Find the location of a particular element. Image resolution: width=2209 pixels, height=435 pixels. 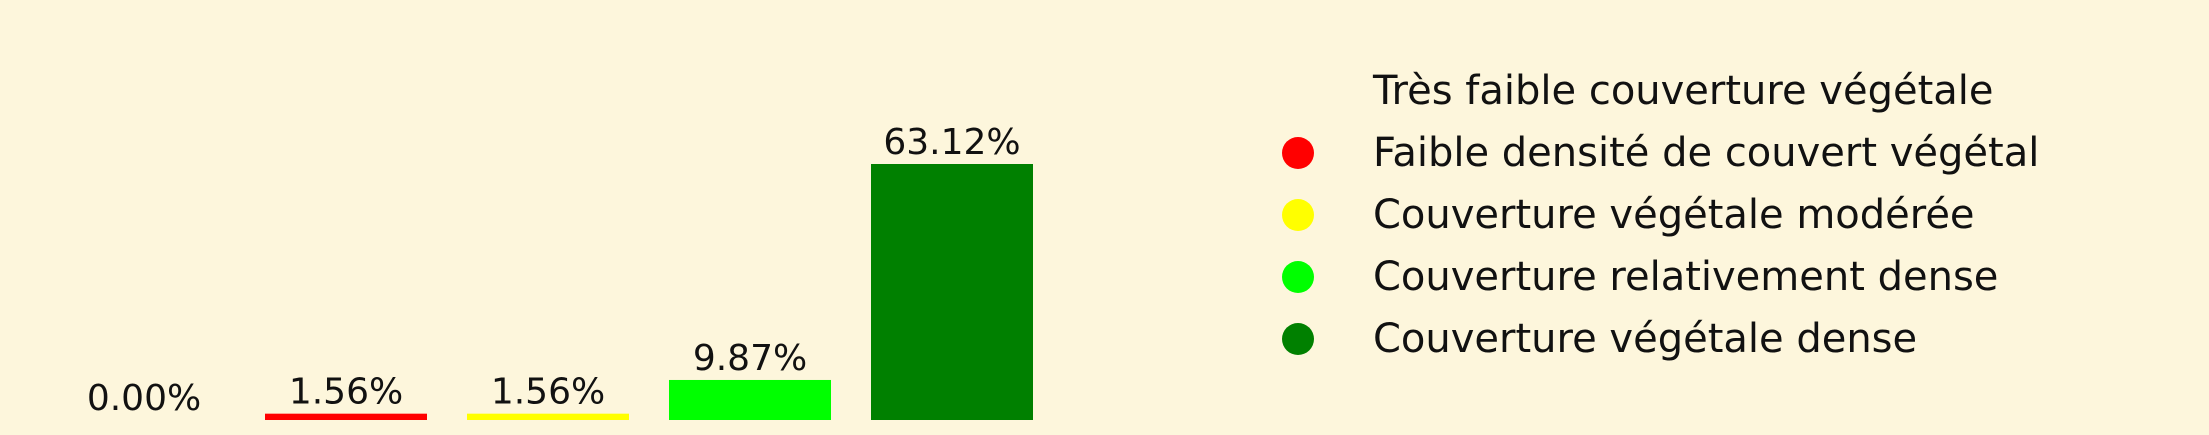

bar-value-label-2: 1.56% is located at coordinates (346, 392).